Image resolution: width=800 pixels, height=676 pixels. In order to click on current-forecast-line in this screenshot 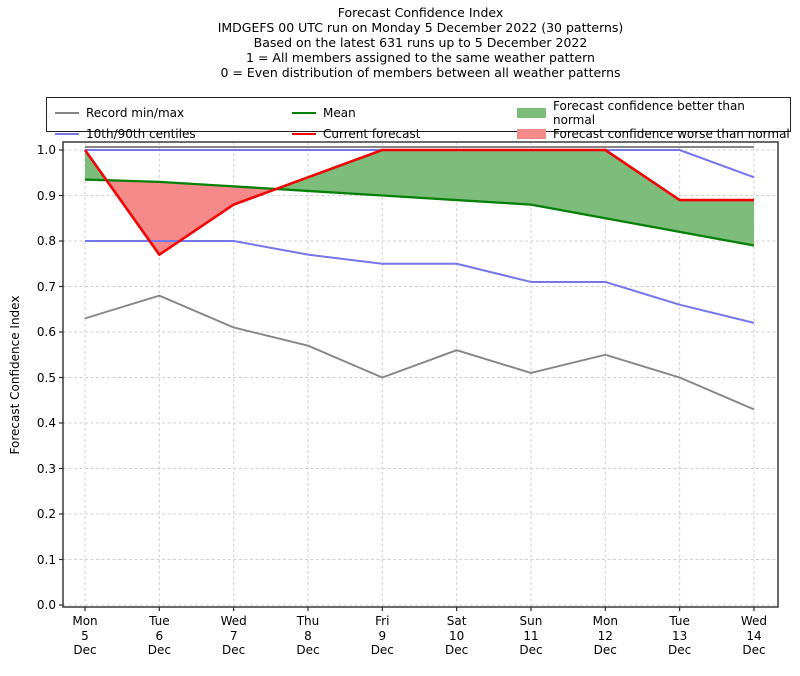, I will do `click(418, 202)`.